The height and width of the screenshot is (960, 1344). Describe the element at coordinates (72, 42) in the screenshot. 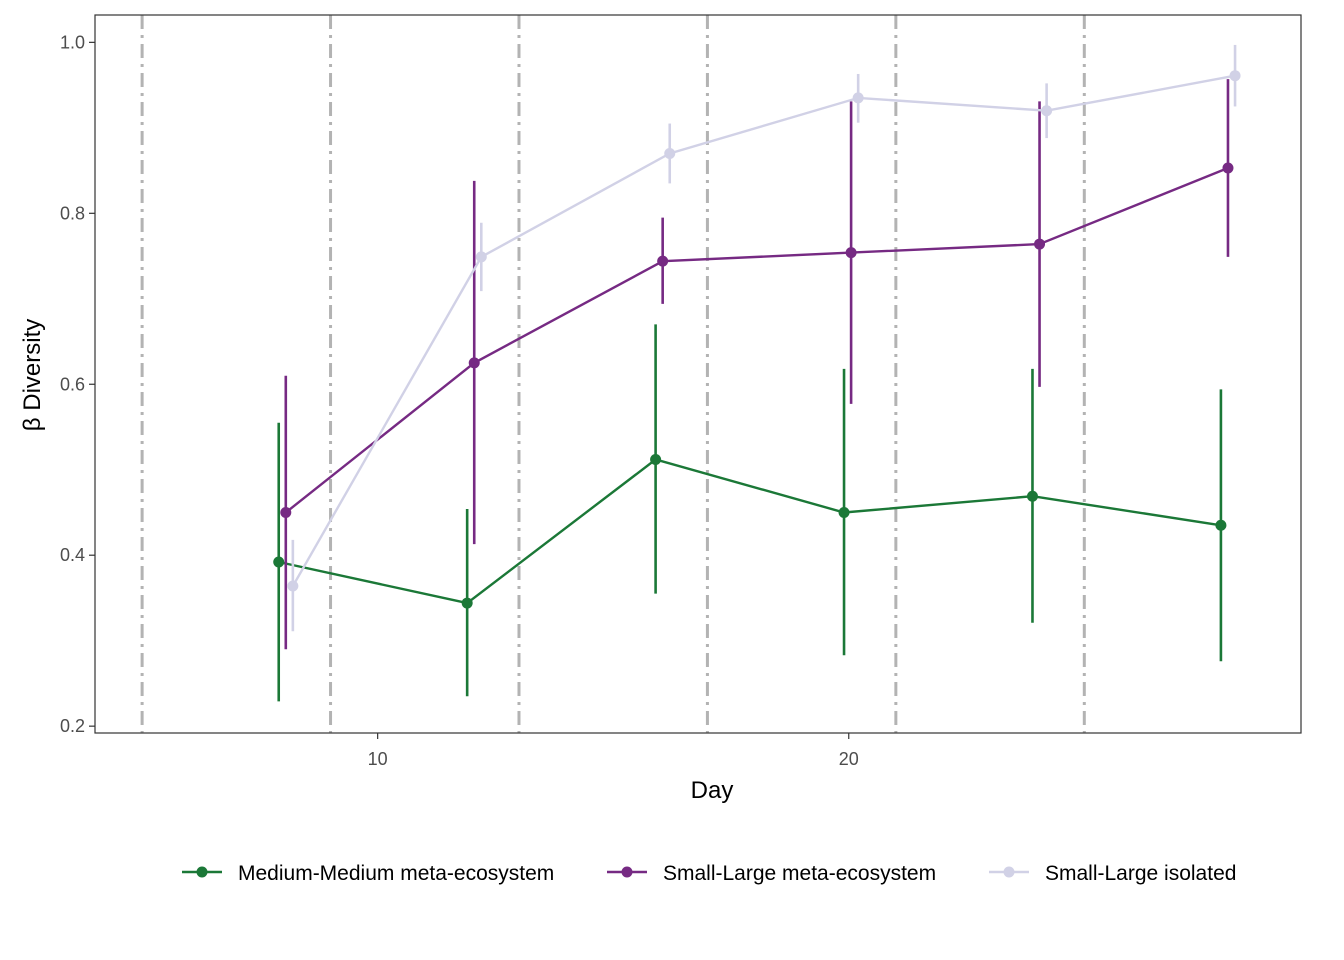

I see `y-tick-label: 1.0` at that location.